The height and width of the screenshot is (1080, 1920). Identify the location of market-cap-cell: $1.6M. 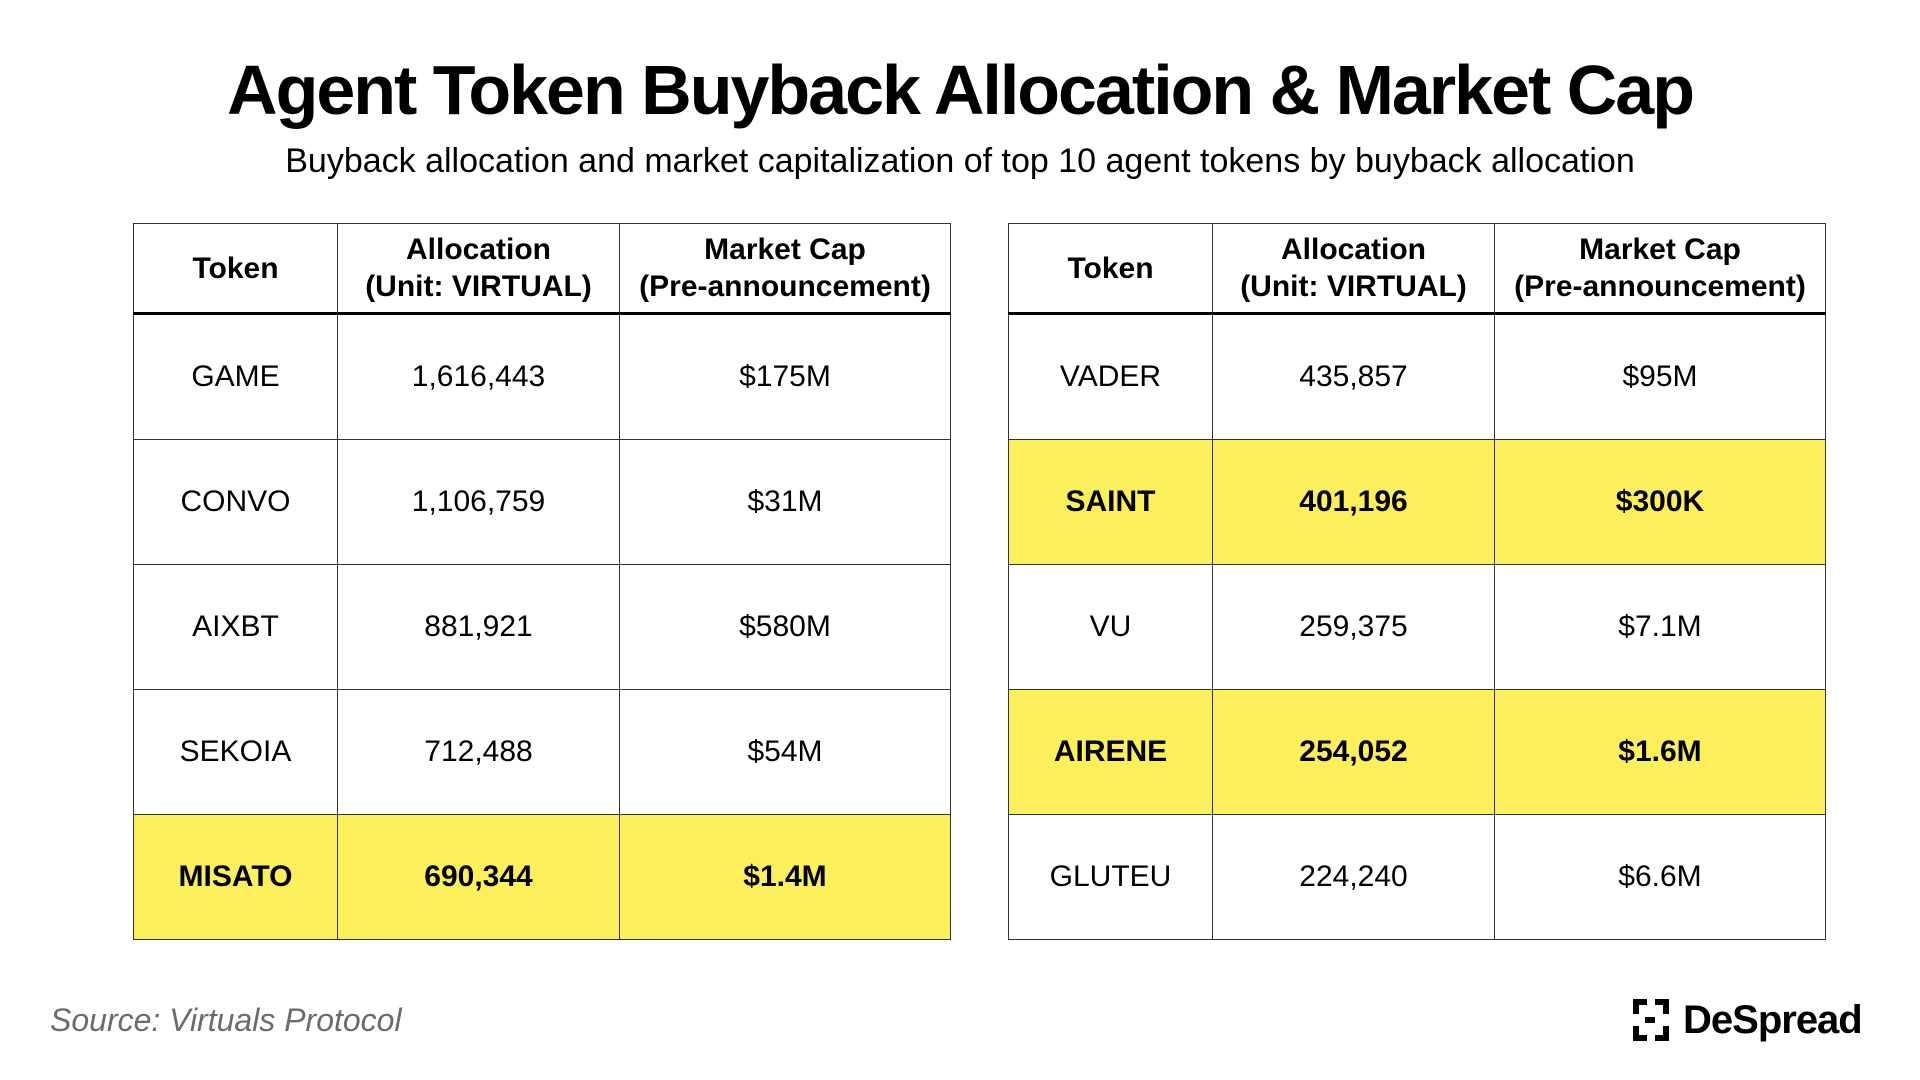
(1660, 752).